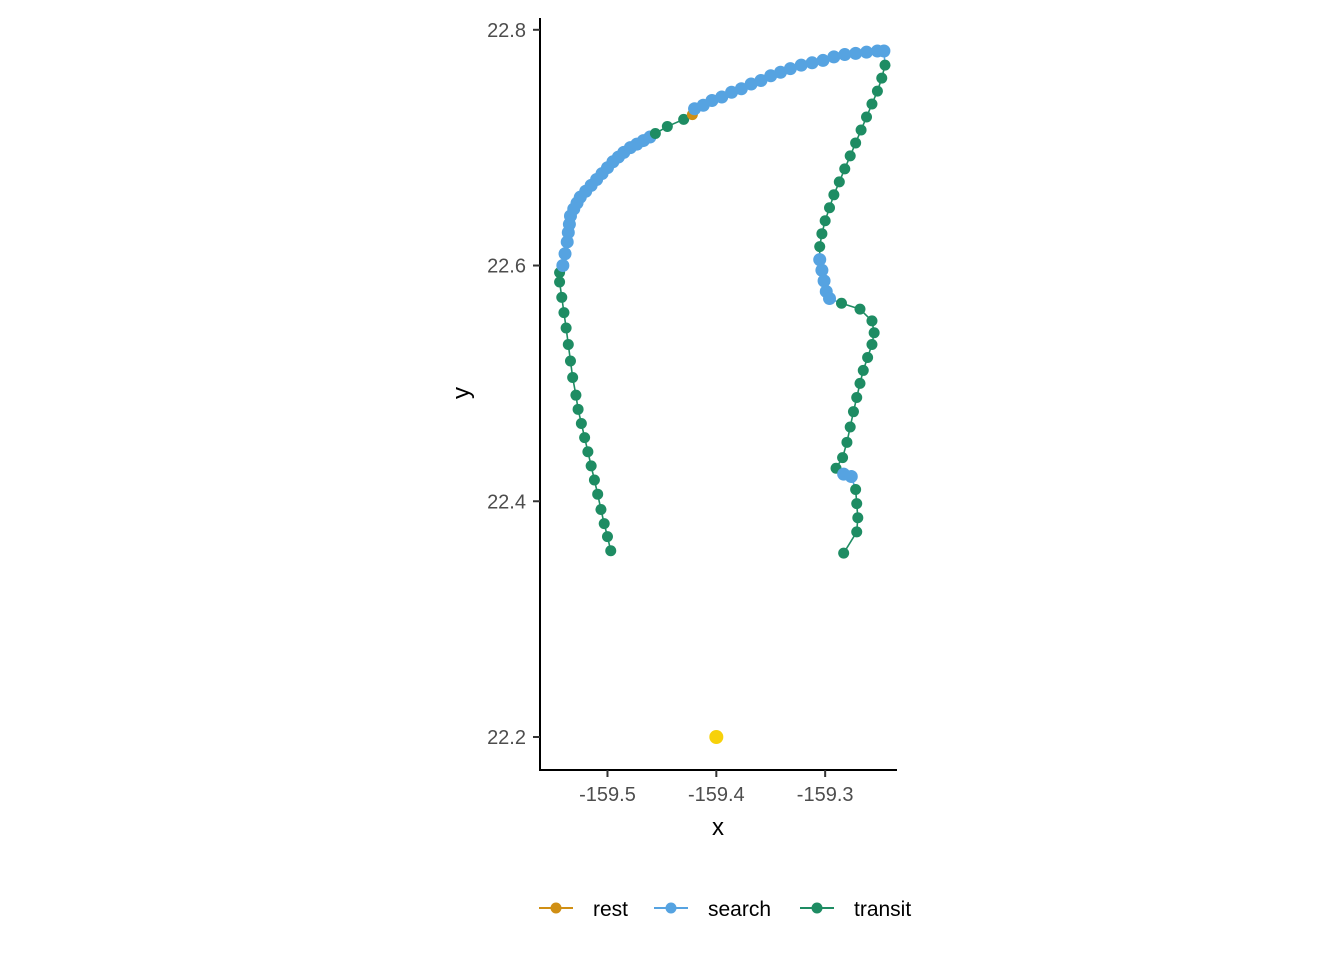  What do you see at coordinates (513, 384) in the screenshot?
I see `y-axis-ticks: 22.2 22.4 22.6 22.8` at bounding box center [513, 384].